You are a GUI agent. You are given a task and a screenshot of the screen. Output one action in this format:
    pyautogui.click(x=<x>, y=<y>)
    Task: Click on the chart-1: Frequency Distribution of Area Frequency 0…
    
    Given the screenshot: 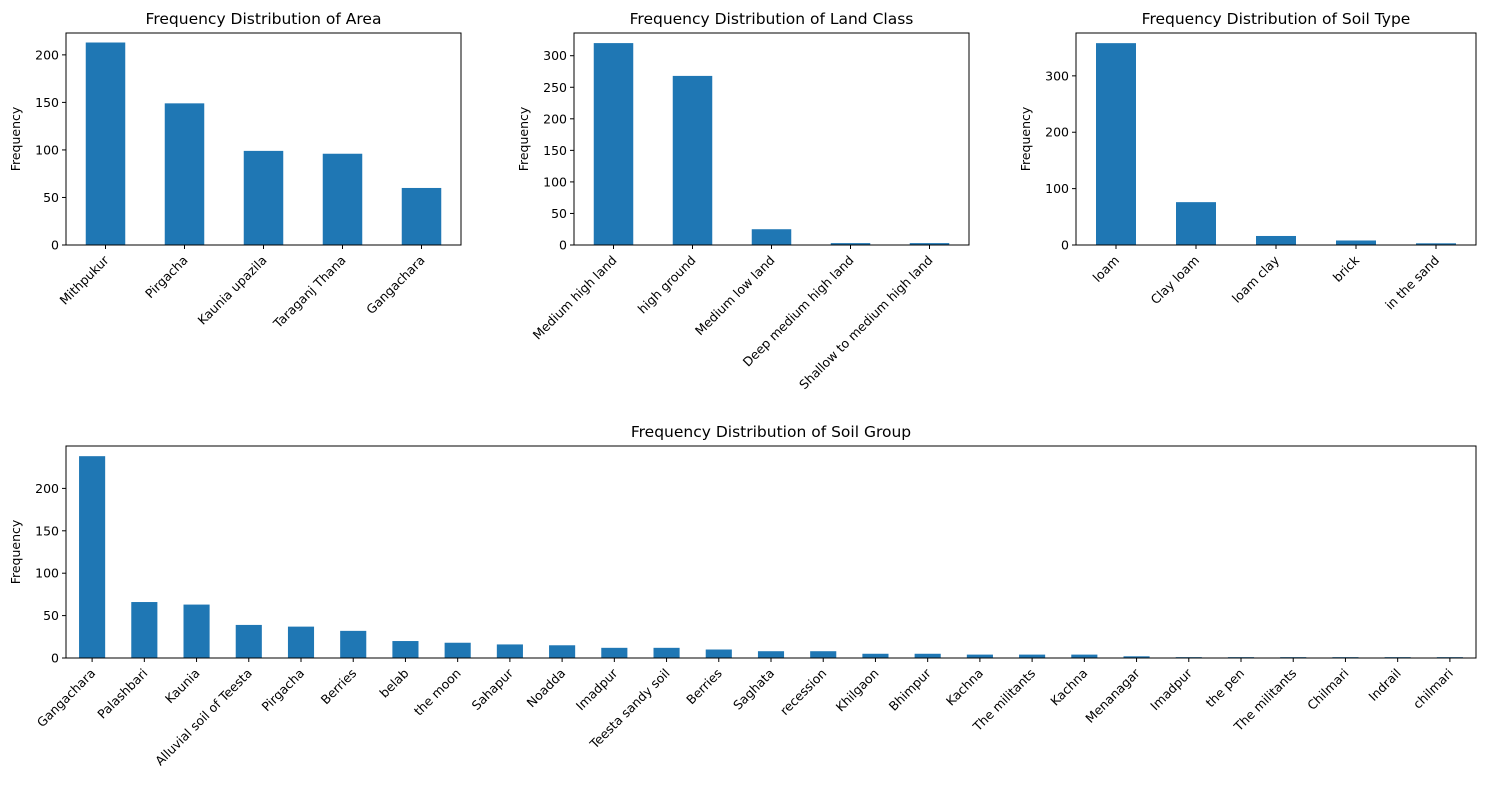 What is the action you would take?
    pyautogui.click(x=235, y=171)
    